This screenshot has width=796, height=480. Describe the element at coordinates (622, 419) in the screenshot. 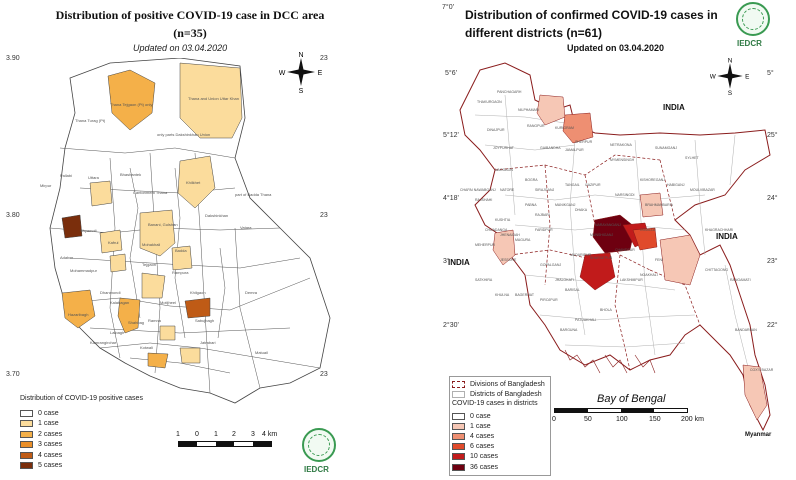

I see `scale-label: 100` at that location.